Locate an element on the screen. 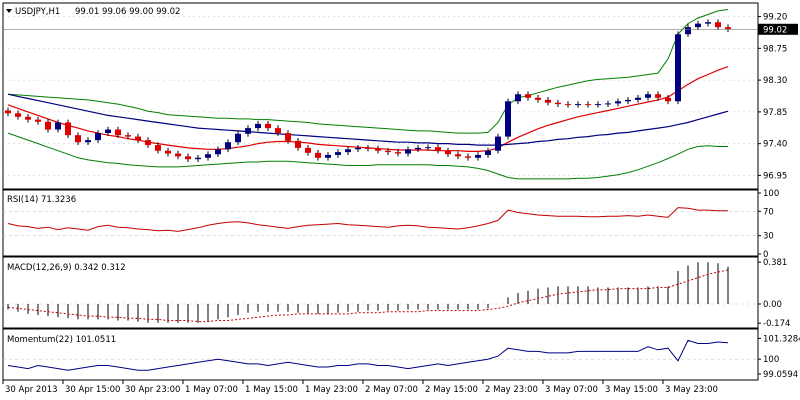  rsi-axis-tick-label: 30 is located at coordinates (768, 237).